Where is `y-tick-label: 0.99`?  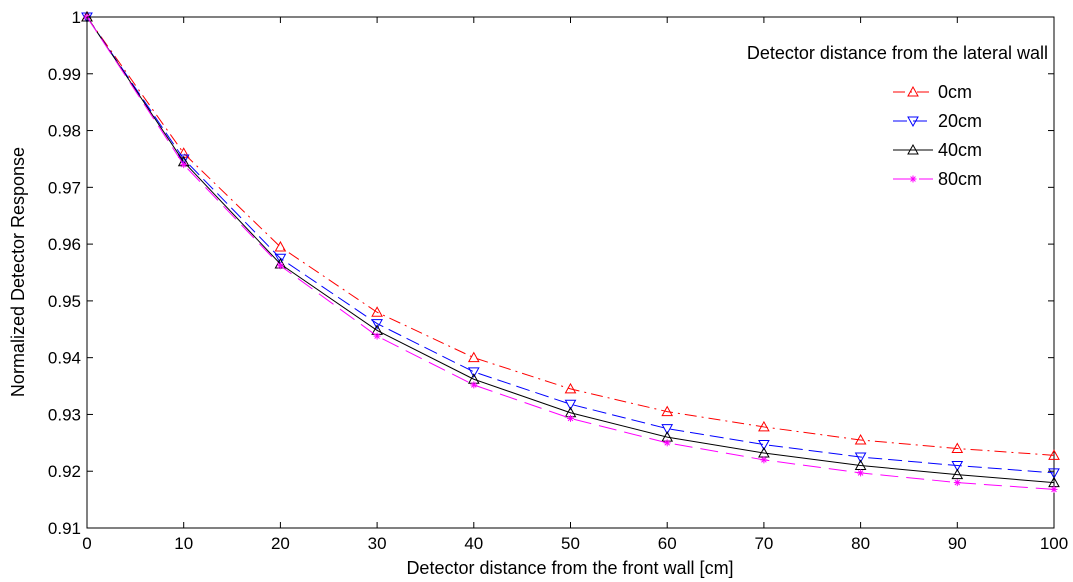 y-tick-label: 0.99 is located at coordinates (64, 74).